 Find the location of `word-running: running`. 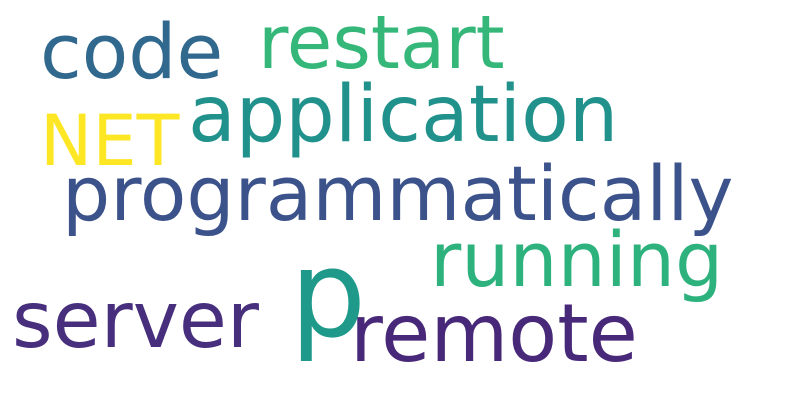

word-running: running is located at coordinates (577, 259).